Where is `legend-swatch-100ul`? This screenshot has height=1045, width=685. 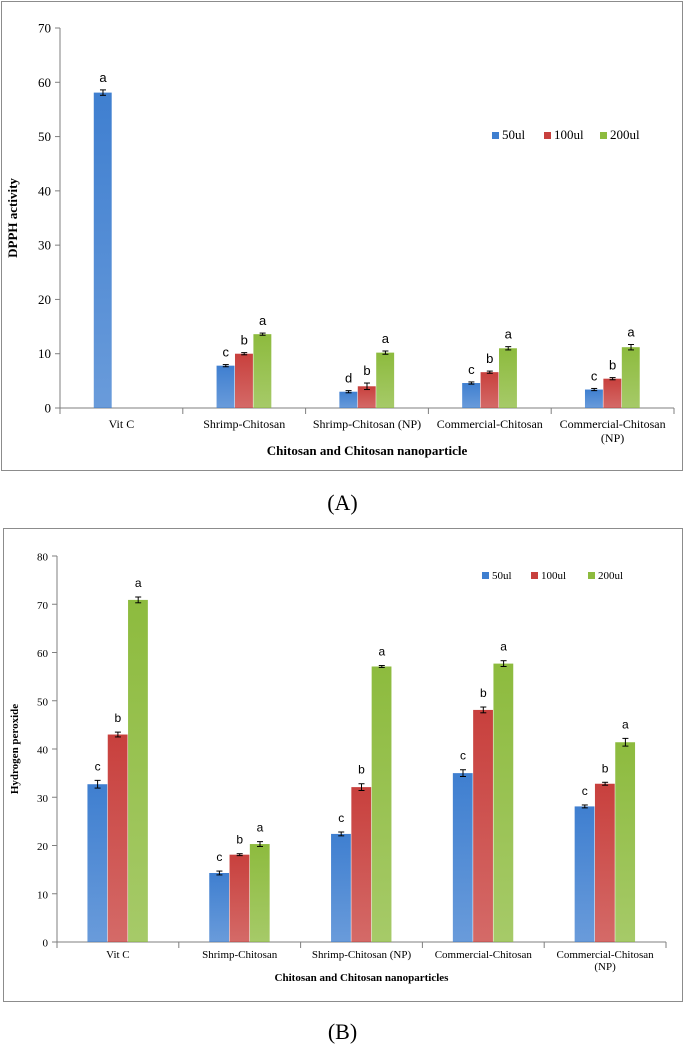 legend-swatch-100ul is located at coordinates (534, 575).